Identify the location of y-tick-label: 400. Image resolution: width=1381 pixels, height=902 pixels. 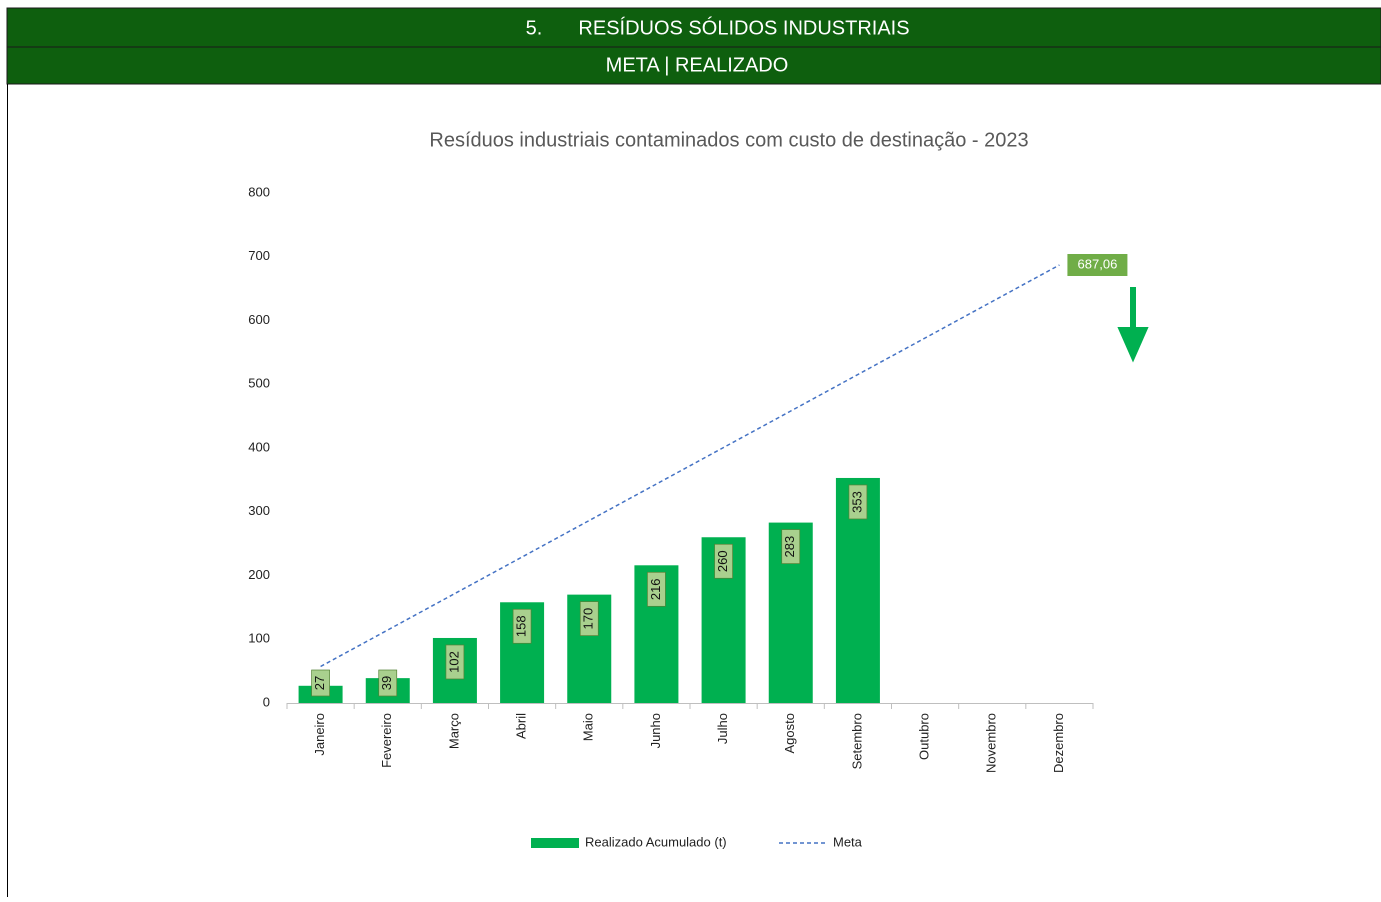
(259, 446).